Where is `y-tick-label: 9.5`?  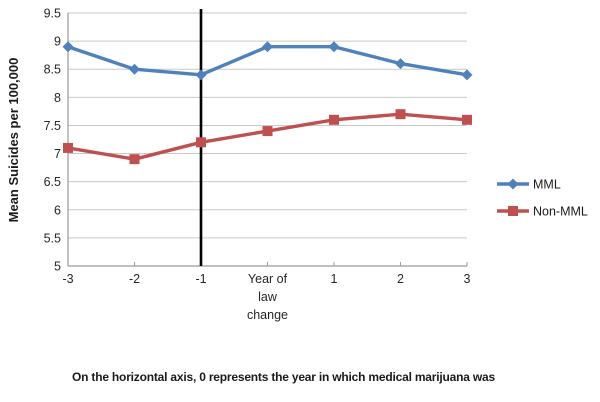
y-tick-label: 9.5 is located at coordinates (52, 14).